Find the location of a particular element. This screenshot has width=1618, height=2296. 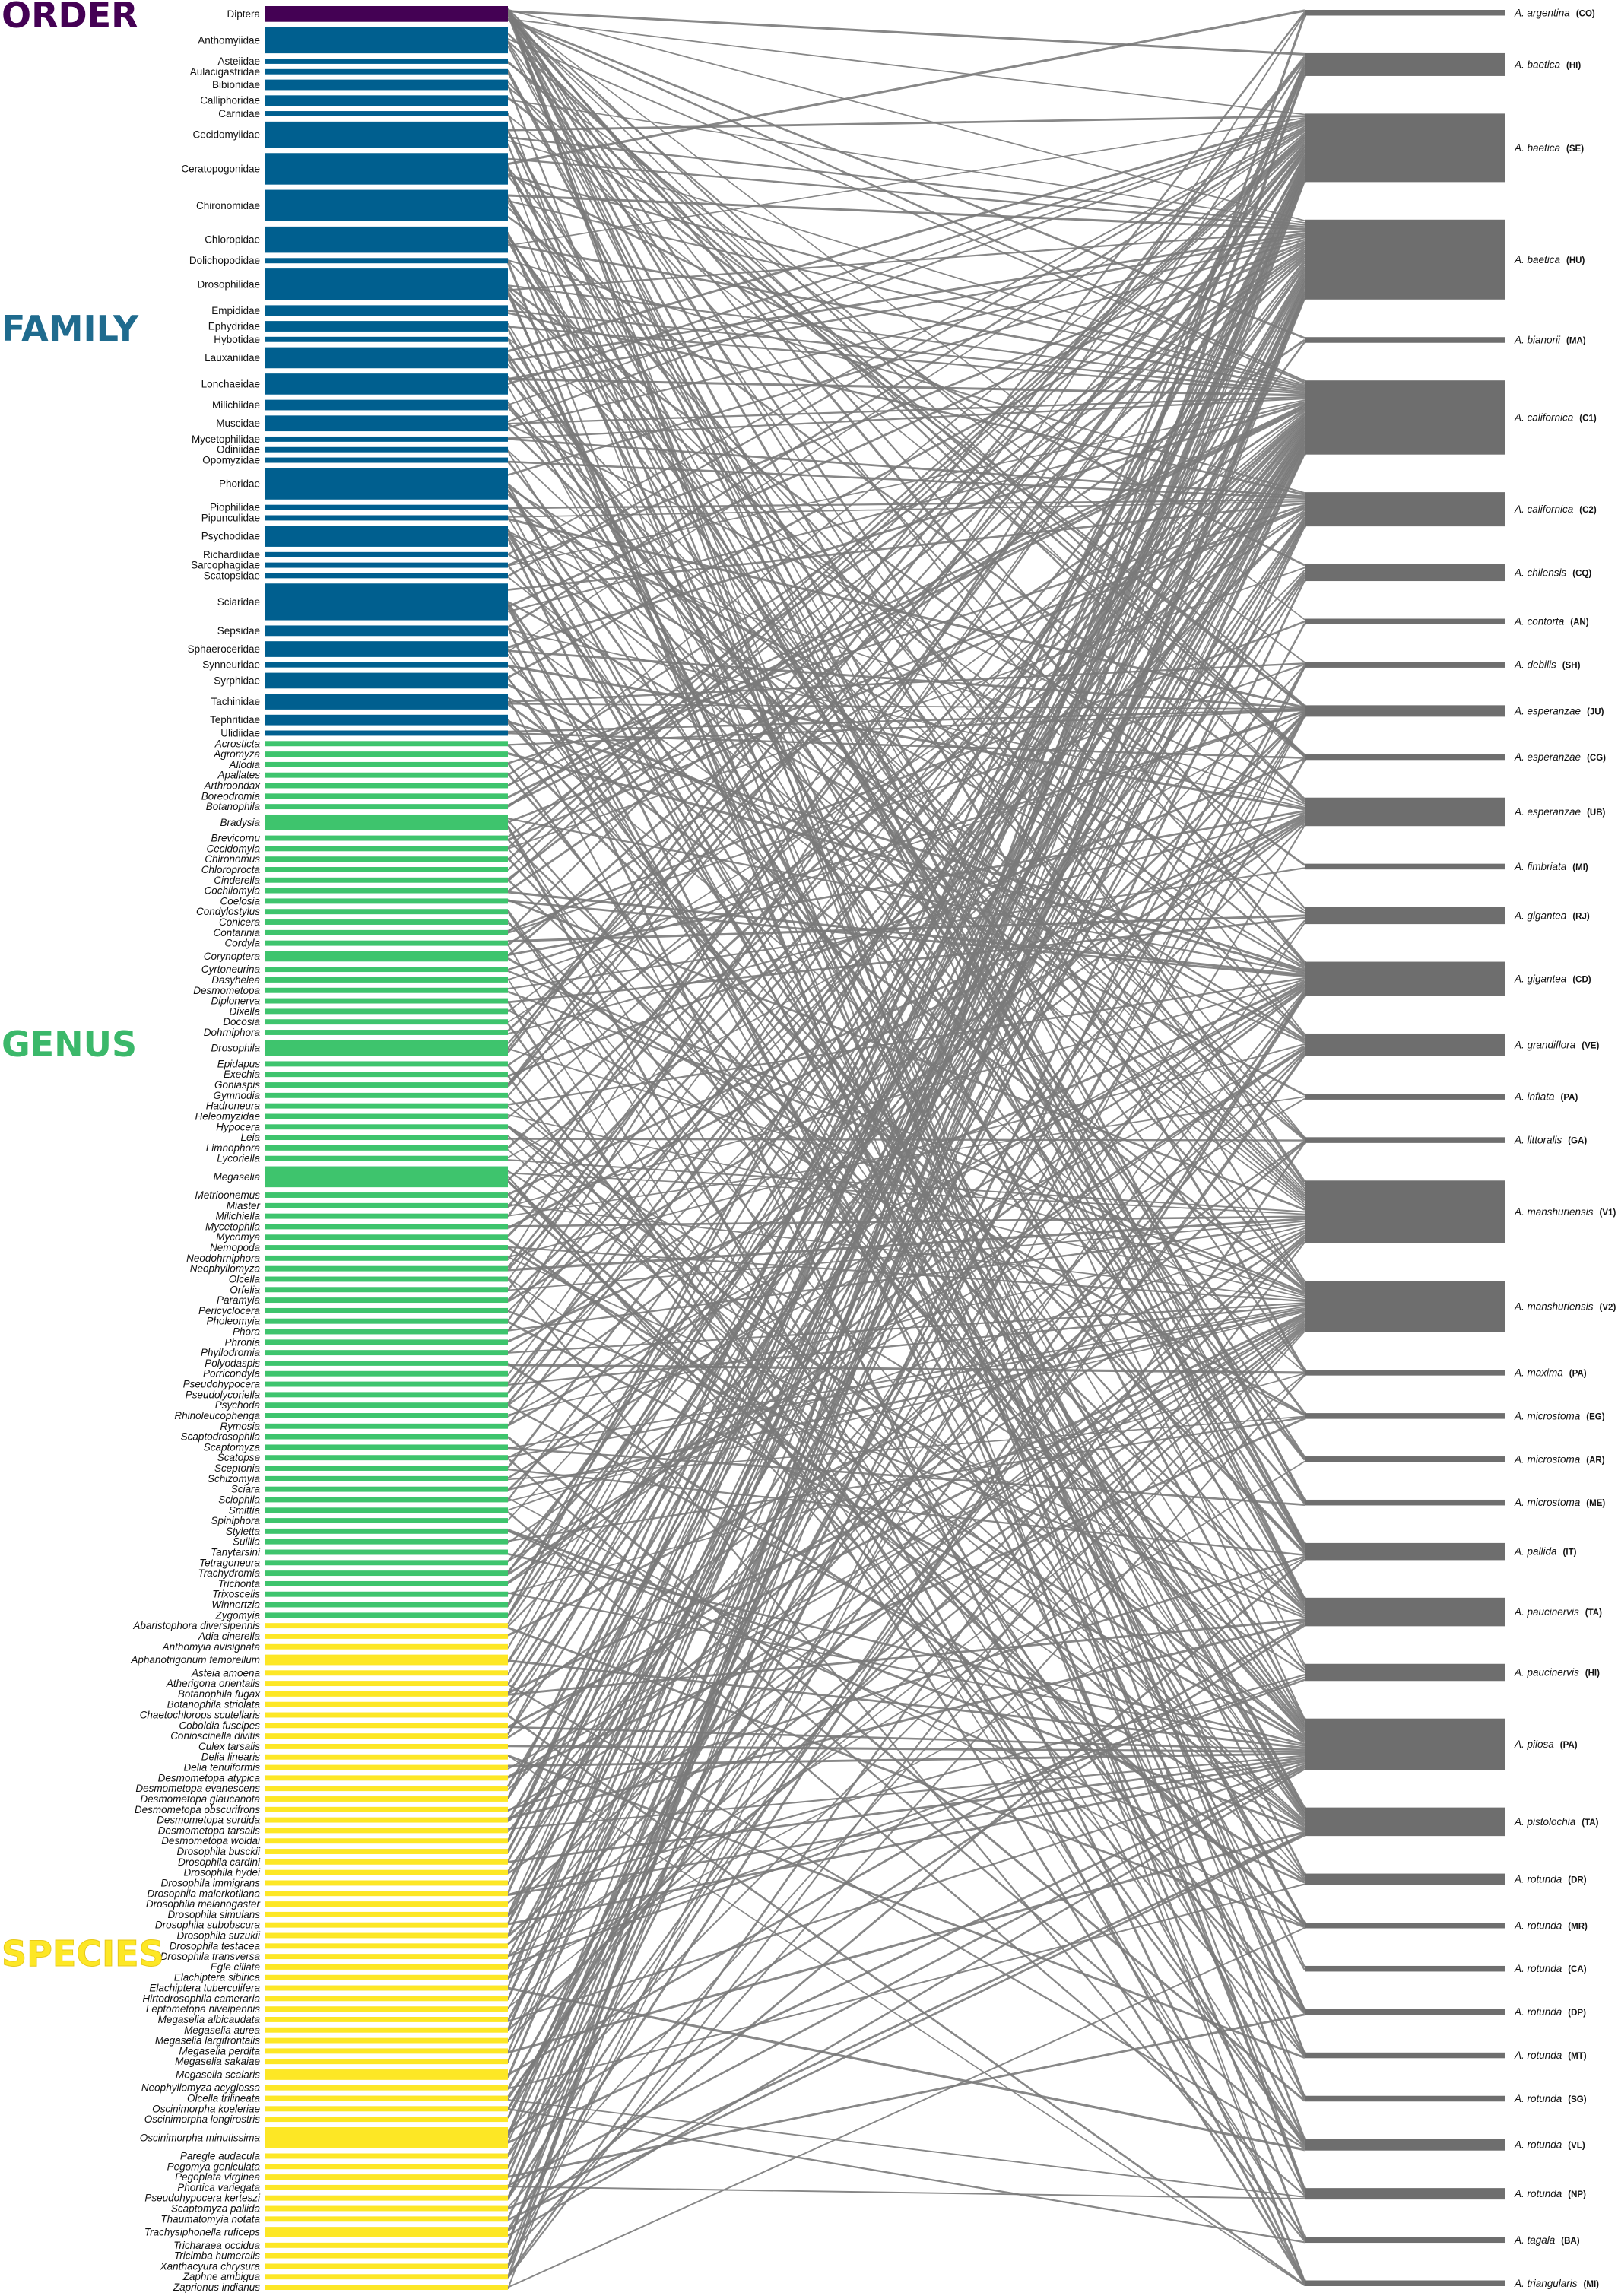

taxon-species-pegomya-geniculata: Pegomya geniculata is located at coordinates (337, 2167).